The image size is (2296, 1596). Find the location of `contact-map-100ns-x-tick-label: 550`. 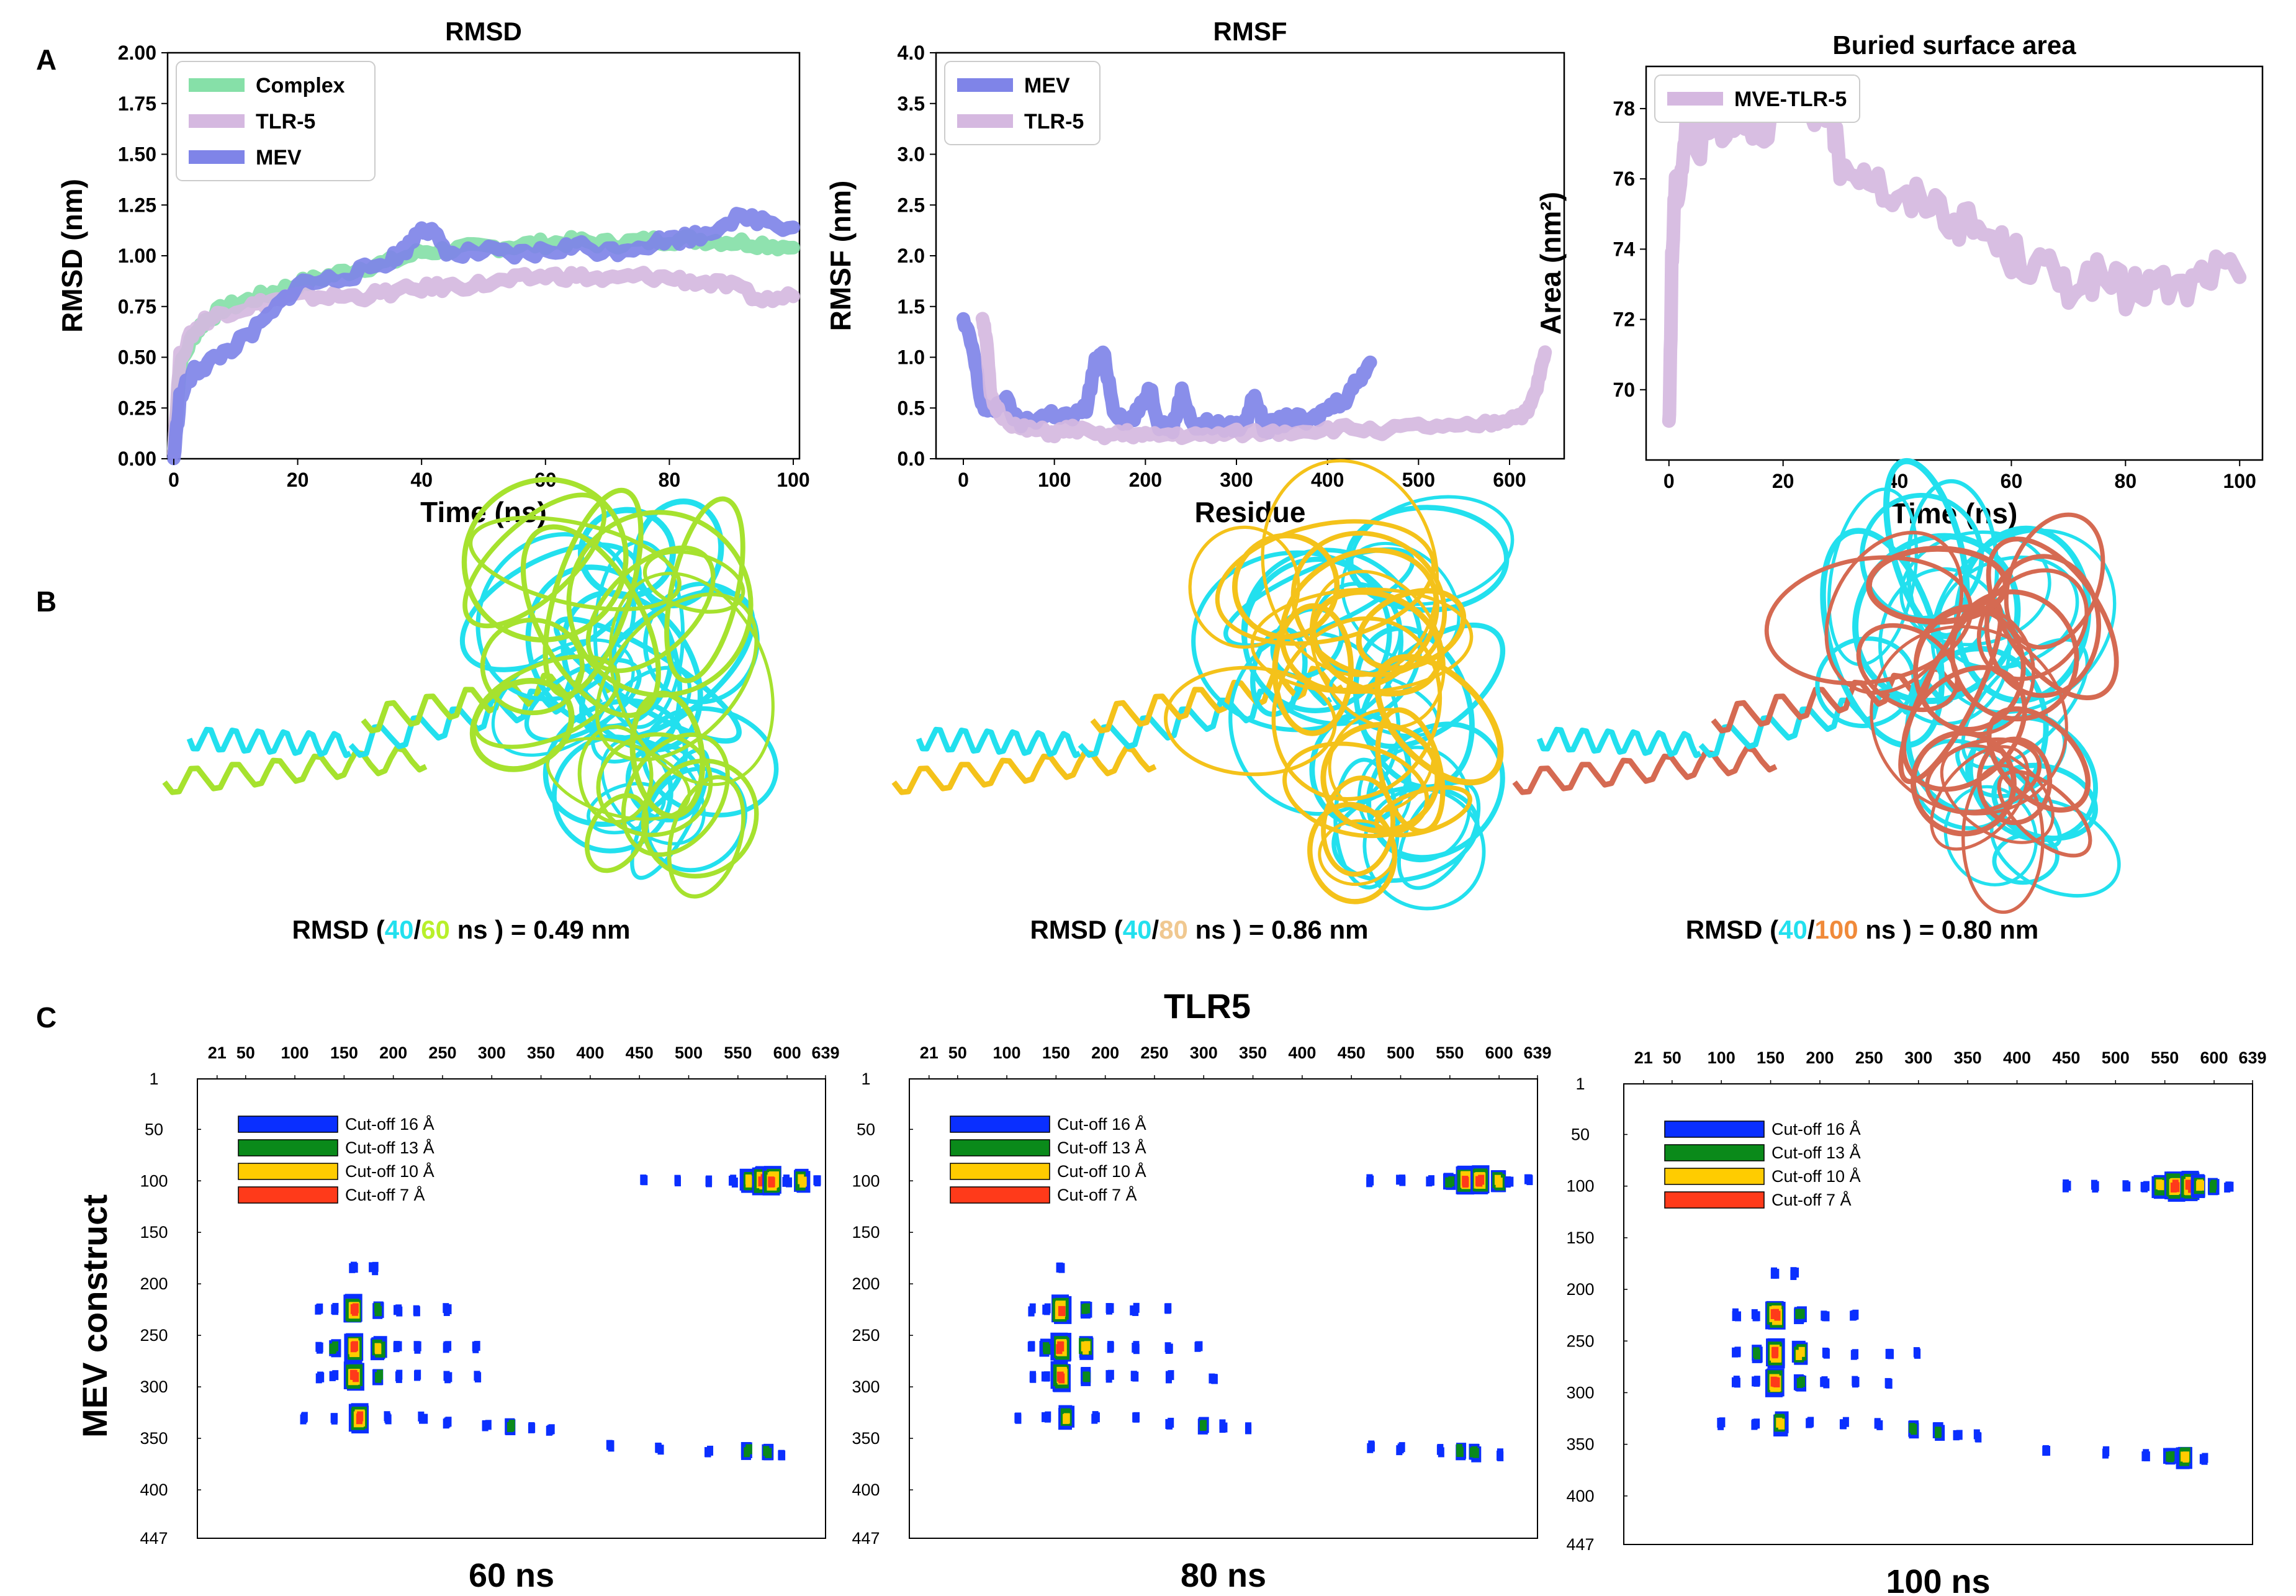

contact-map-100ns-x-tick-label: 550 is located at coordinates (2165, 1057).